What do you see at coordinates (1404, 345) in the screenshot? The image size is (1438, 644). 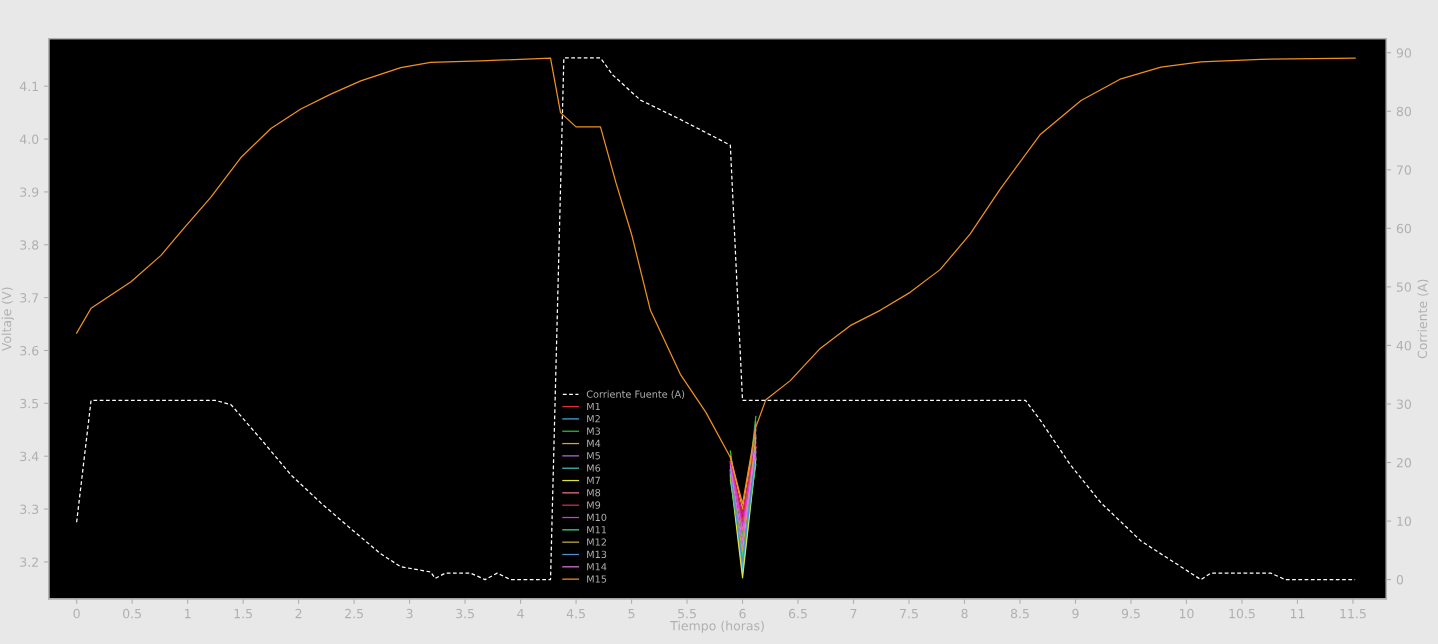 I see `y2-tick-label: 40` at bounding box center [1404, 345].